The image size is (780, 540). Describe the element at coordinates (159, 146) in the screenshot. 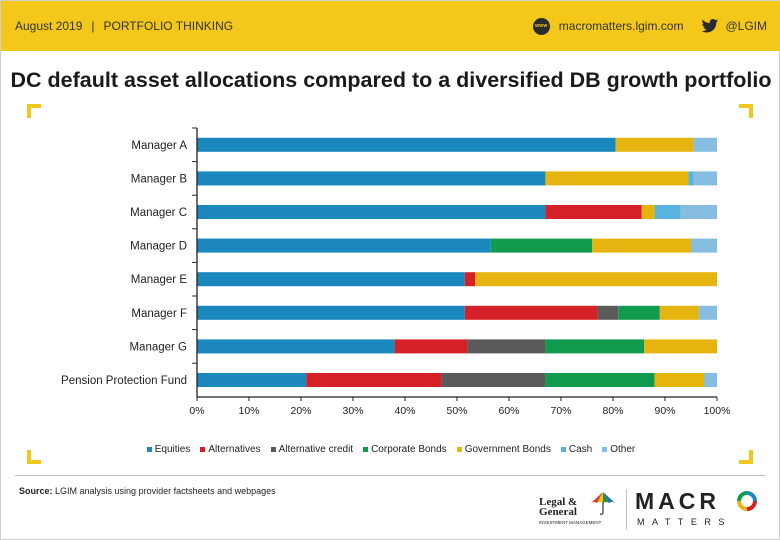

I see `category-label: Manager A` at that location.